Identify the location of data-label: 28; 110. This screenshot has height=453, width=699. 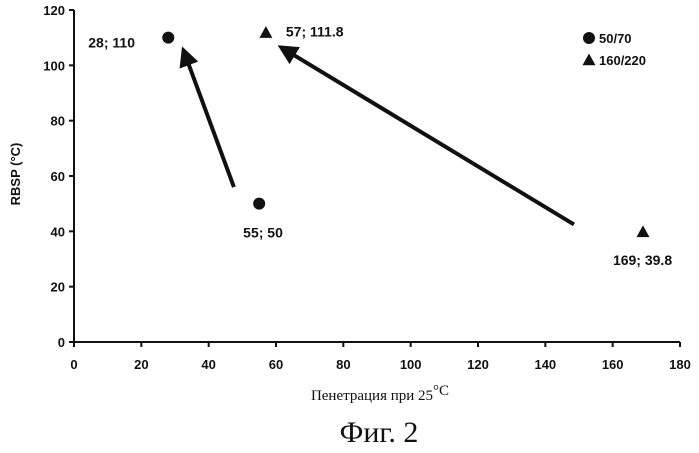
(111, 43).